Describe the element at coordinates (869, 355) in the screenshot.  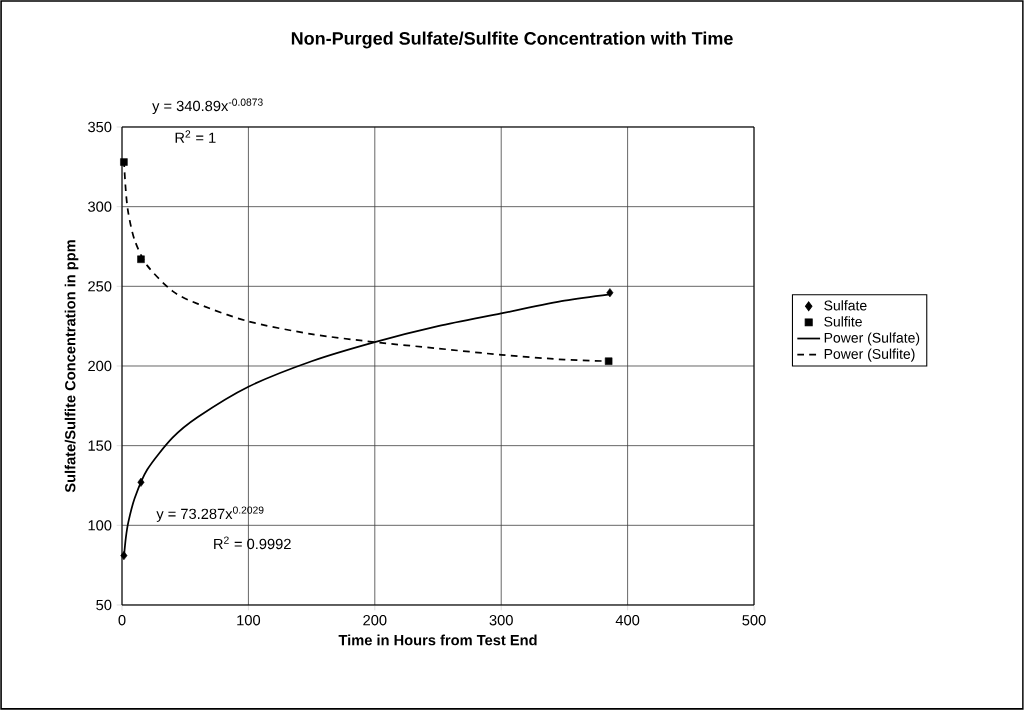
I see `legend-label: Power (Sulfite)` at that location.